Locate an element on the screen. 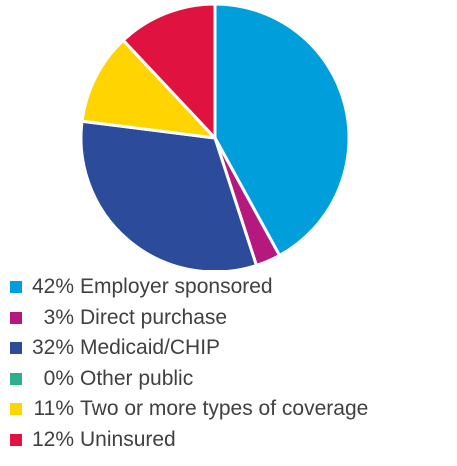  legend-item-medicaid-chip: 32% Medicaid/CHIP is located at coordinates (189, 348).